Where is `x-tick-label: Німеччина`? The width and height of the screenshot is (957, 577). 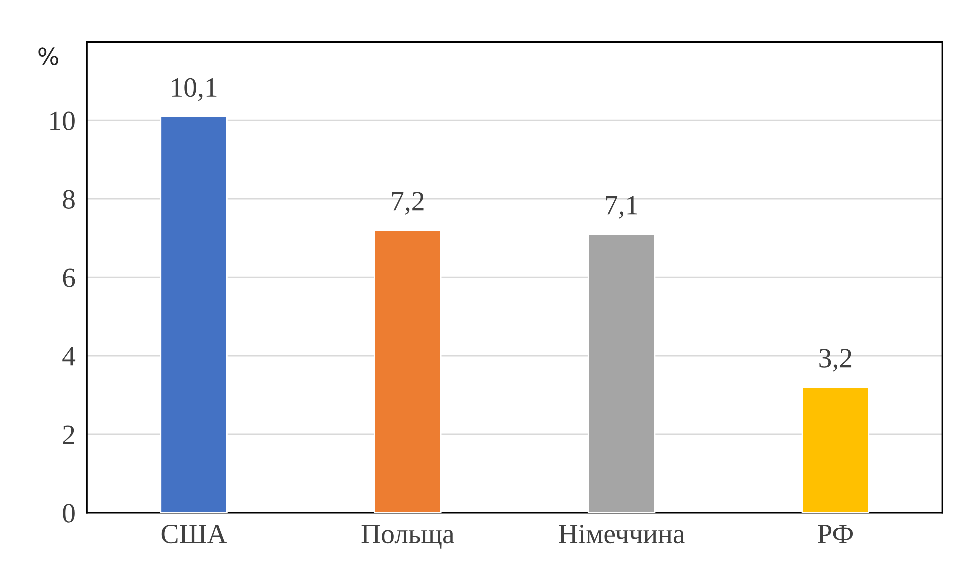
x-tick-label: Німеччина is located at coordinates (622, 534).